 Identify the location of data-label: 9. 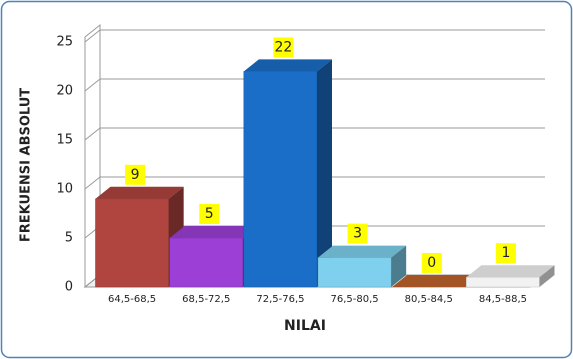
(135, 175).